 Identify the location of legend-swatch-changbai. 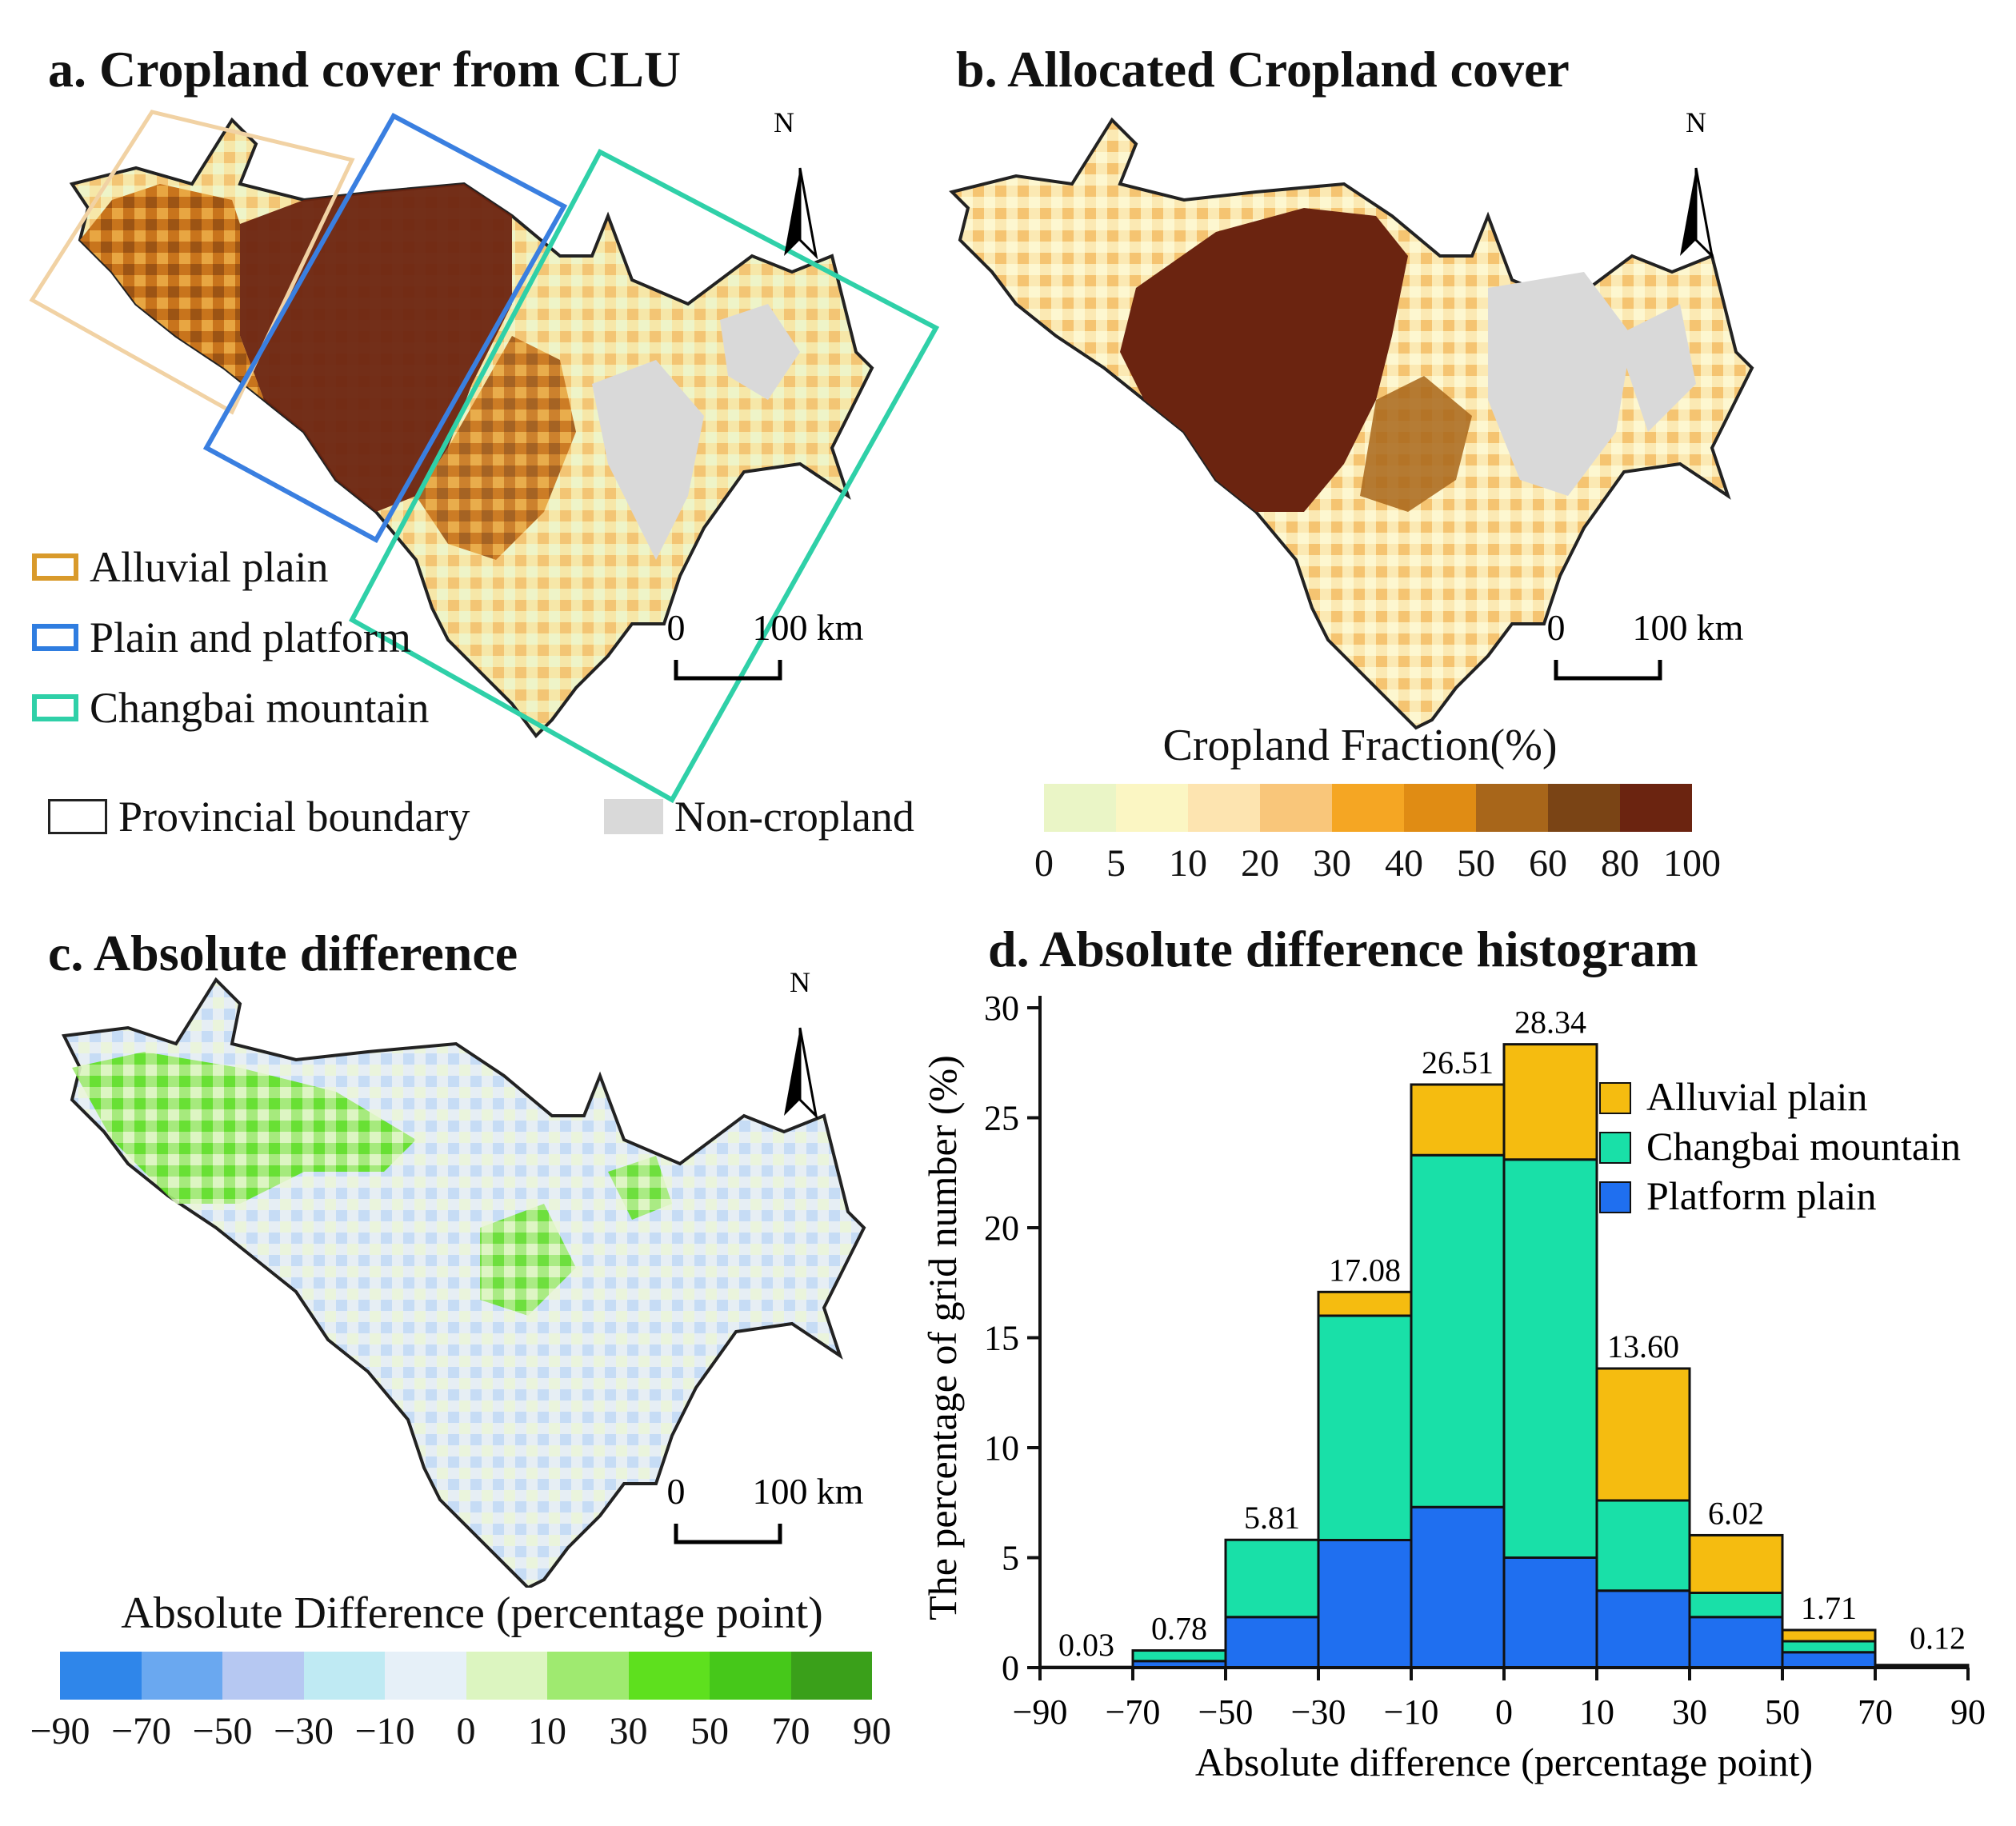
(55, 707).